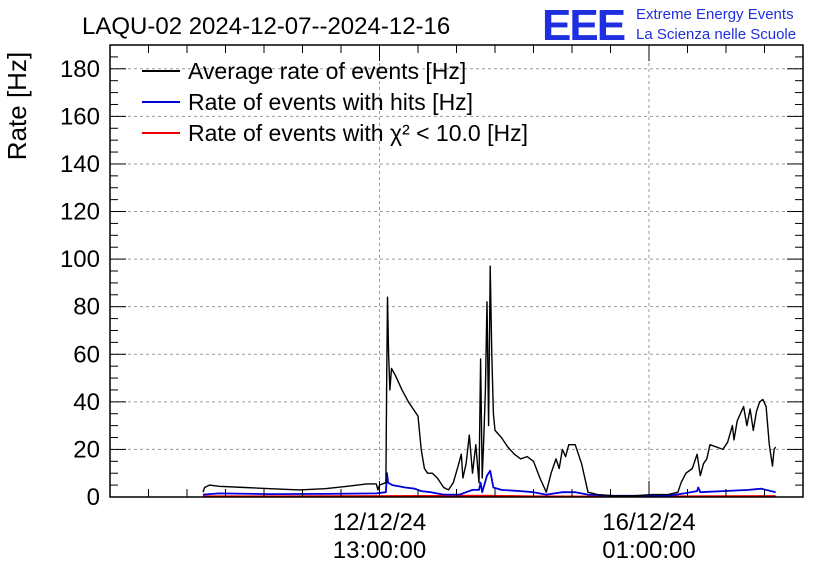  Describe the element at coordinates (358, 133) in the screenshot. I see `legend-label-chi2: Rate of events with χ² < 10.0 [Hz]` at that location.